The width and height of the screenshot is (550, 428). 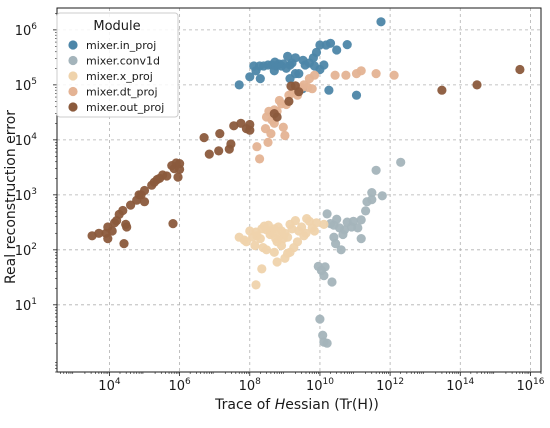 I want to click on series-mixer-x-proj, so click(x=281, y=252).